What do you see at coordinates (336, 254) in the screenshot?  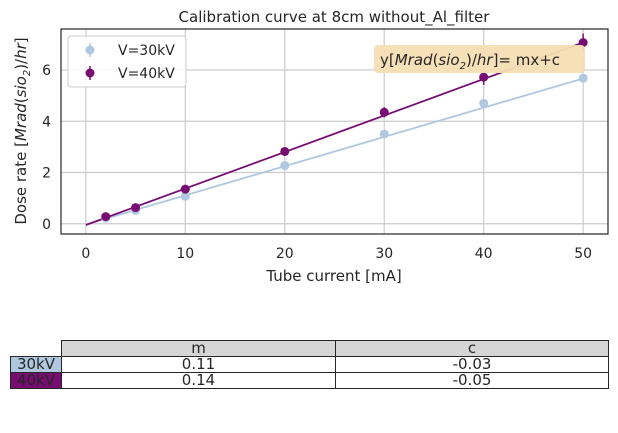 I see `x-tick-labels: 0 10 20 30 40 50` at bounding box center [336, 254].